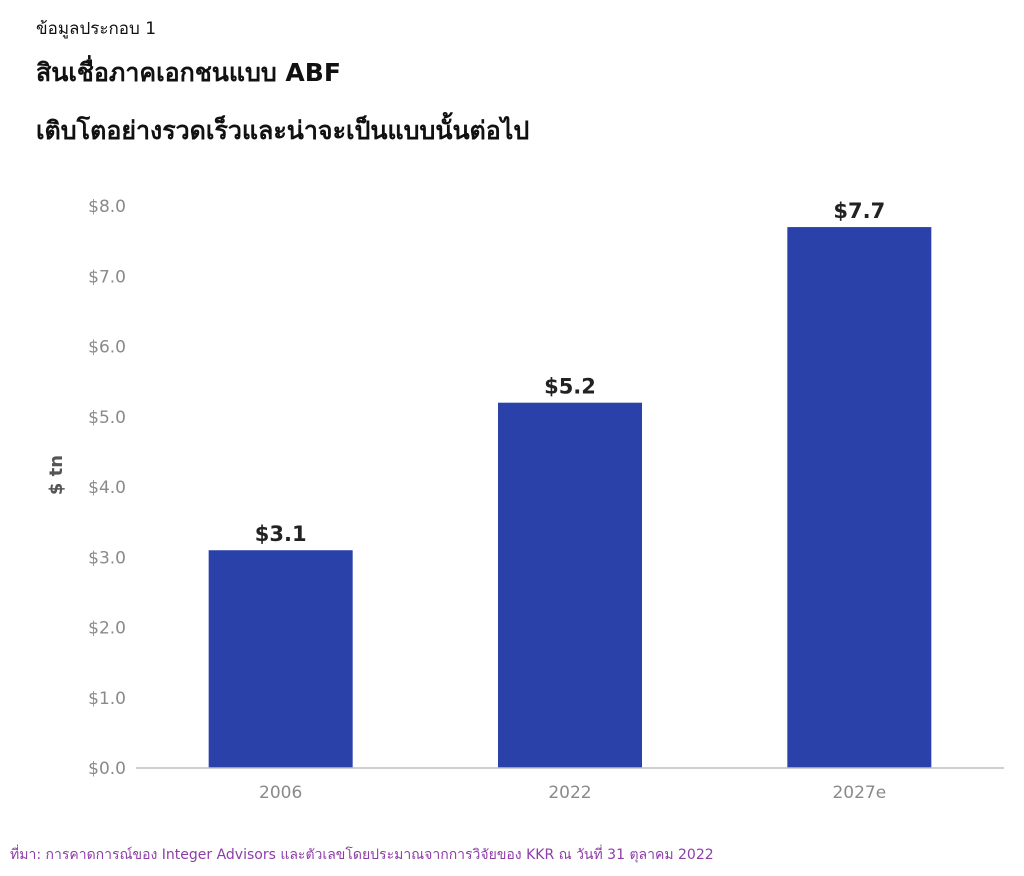  Describe the element at coordinates (56, 475) in the screenshot. I see `y-axis-label: $ tn` at that location.